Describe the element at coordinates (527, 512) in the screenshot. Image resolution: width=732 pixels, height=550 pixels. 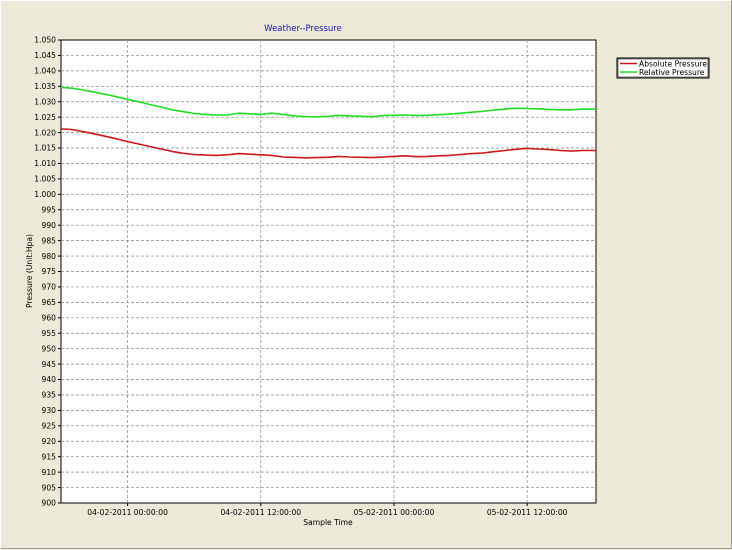
I see `x-tick-label: 05-02-2011 12:00:00` at that location.